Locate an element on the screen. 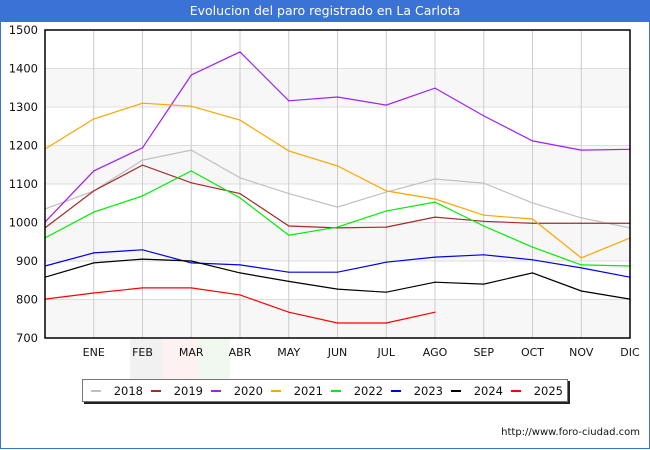  x-tick-label: DIC is located at coordinates (630, 352).